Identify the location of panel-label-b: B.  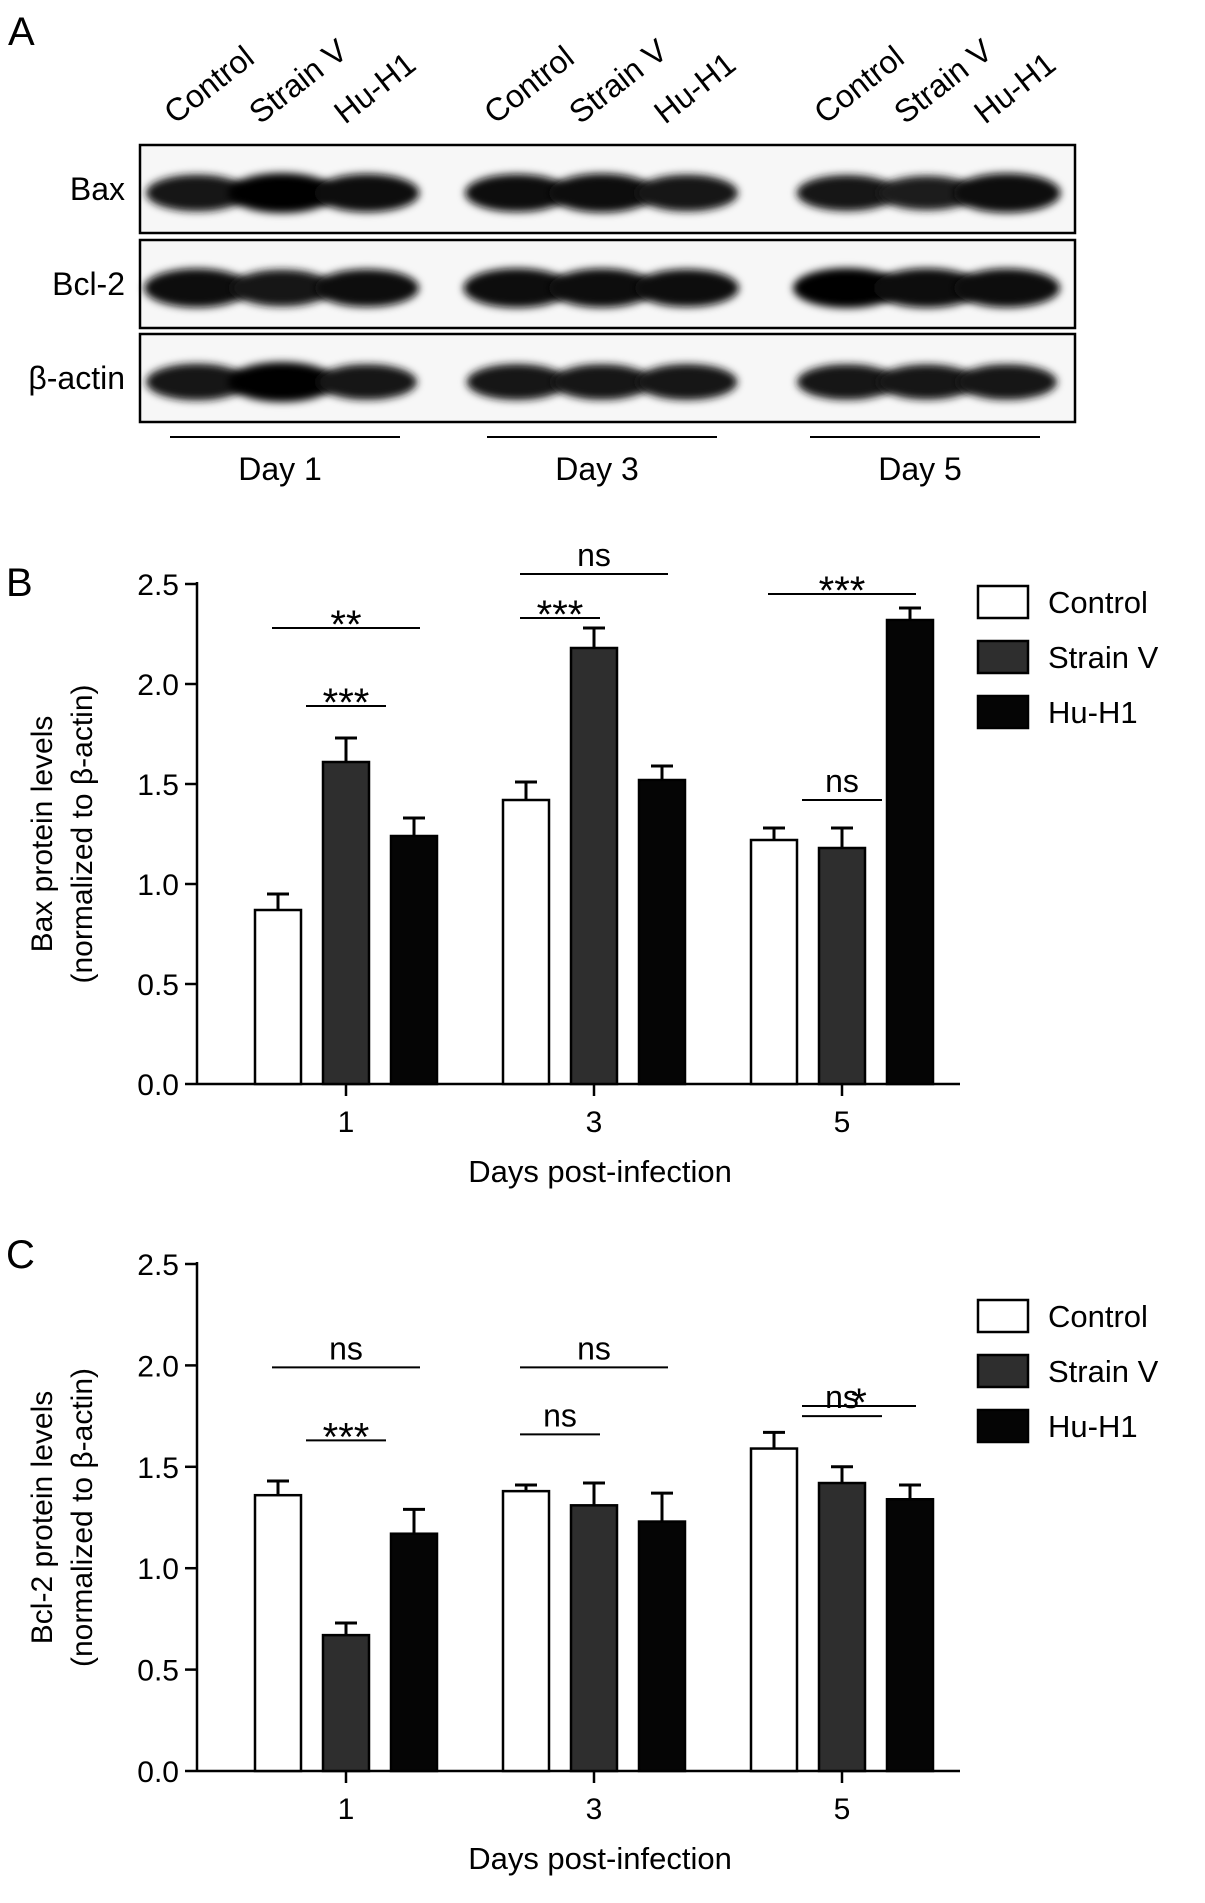
(19, 583).